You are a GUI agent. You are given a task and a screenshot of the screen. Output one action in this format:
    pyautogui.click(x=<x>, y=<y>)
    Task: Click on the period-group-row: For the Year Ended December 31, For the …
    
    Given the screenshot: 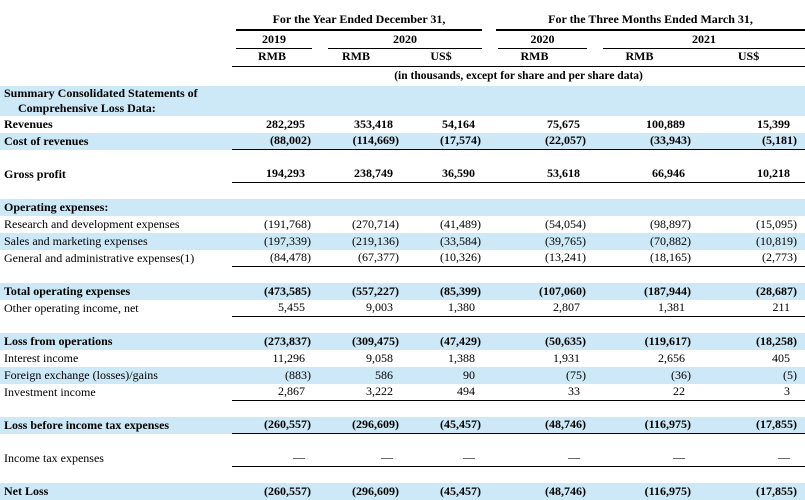 What is the action you would take?
    pyautogui.click(x=402, y=15)
    